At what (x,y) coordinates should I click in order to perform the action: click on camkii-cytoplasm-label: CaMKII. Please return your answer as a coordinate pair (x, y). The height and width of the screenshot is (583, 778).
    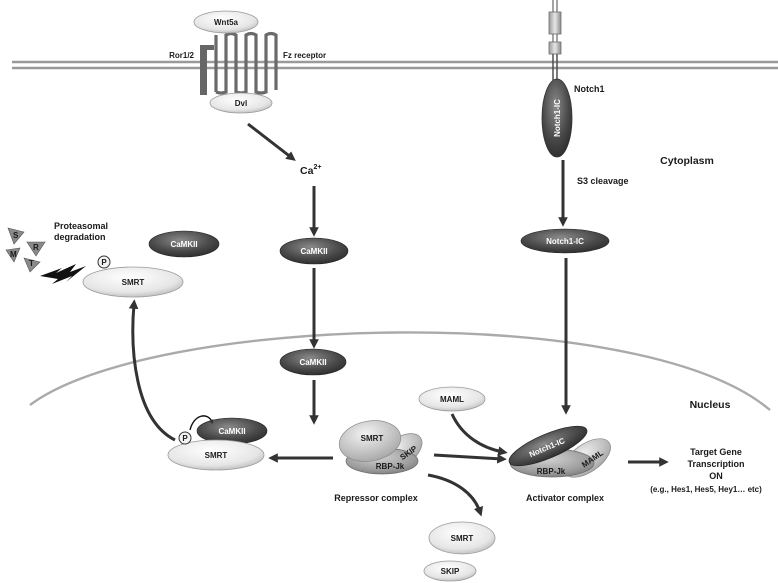
    Looking at the image, I should click on (313, 251).